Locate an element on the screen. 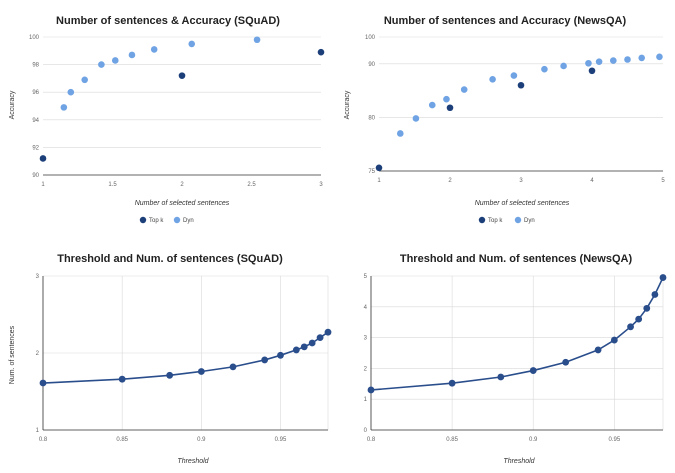  x-tick-label: 5 is located at coordinates (663, 181).